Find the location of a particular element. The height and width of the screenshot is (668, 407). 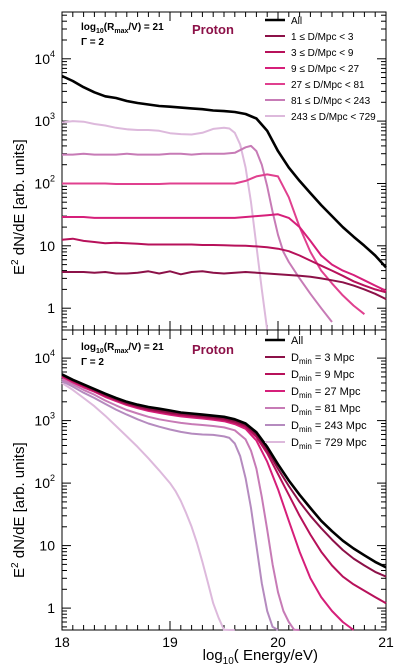

bottom-y-tick-label: 10 is located at coordinates (47, 546).